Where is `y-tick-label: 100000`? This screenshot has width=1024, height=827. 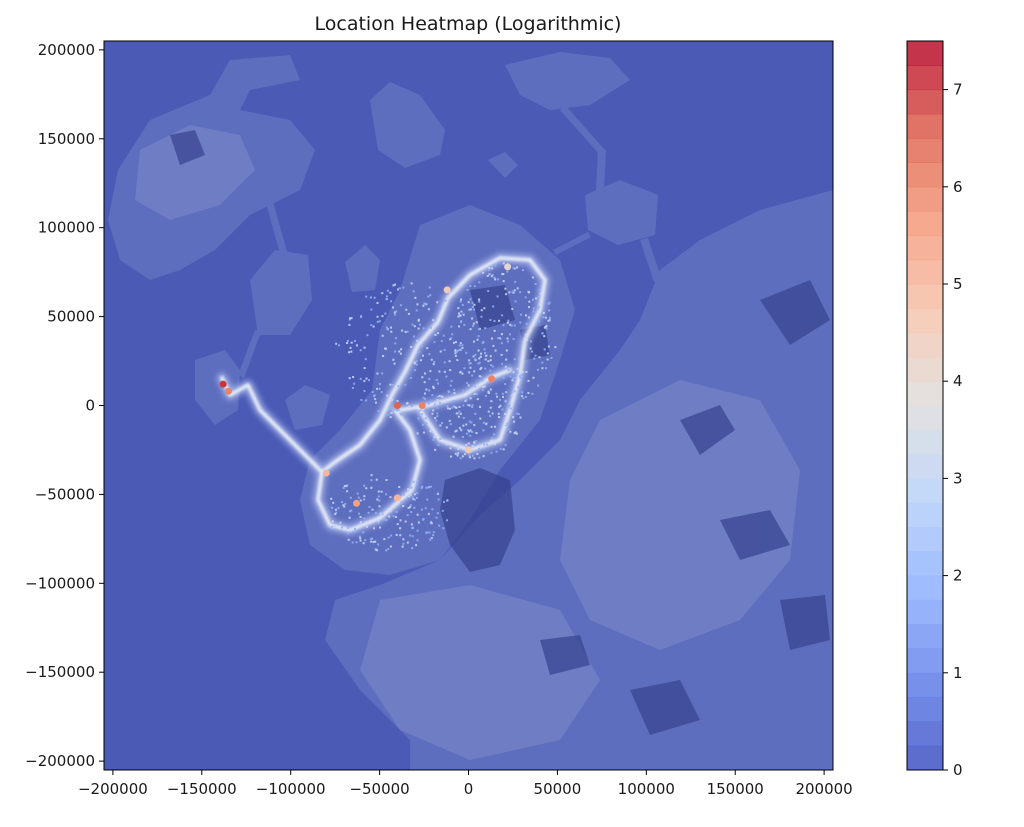 y-tick-label: 100000 is located at coordinates (66, 228).